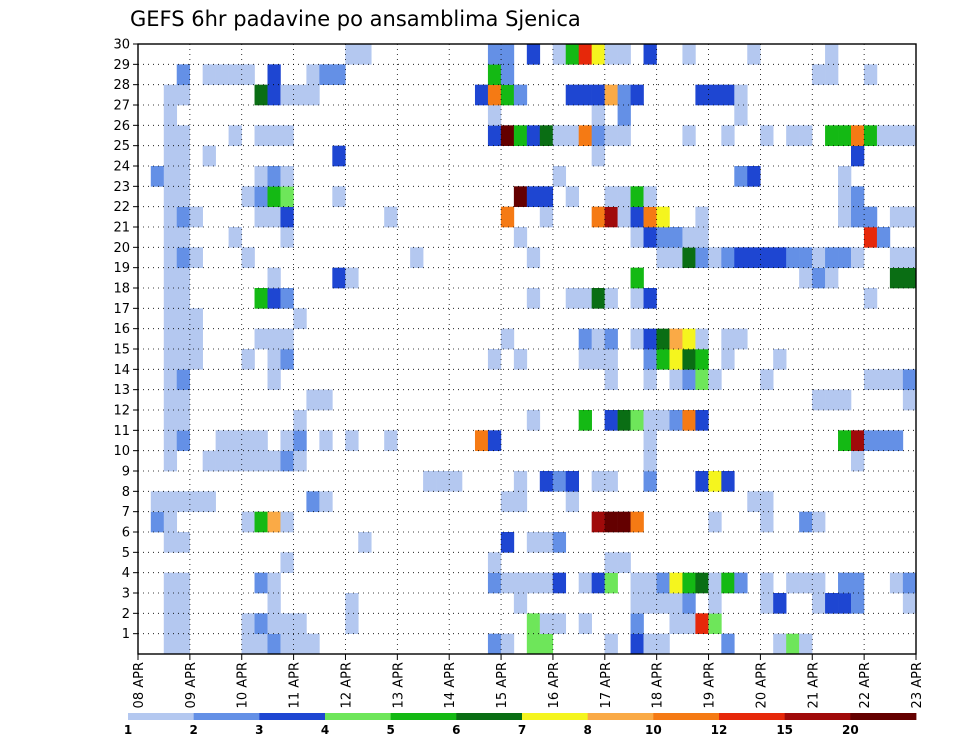 This screenshot has width=960, height=742. What do you see at coordinates (398, 685) in the screenshot?
I see `x-tick-label: 13 APR` at bounding box center [398, 685].